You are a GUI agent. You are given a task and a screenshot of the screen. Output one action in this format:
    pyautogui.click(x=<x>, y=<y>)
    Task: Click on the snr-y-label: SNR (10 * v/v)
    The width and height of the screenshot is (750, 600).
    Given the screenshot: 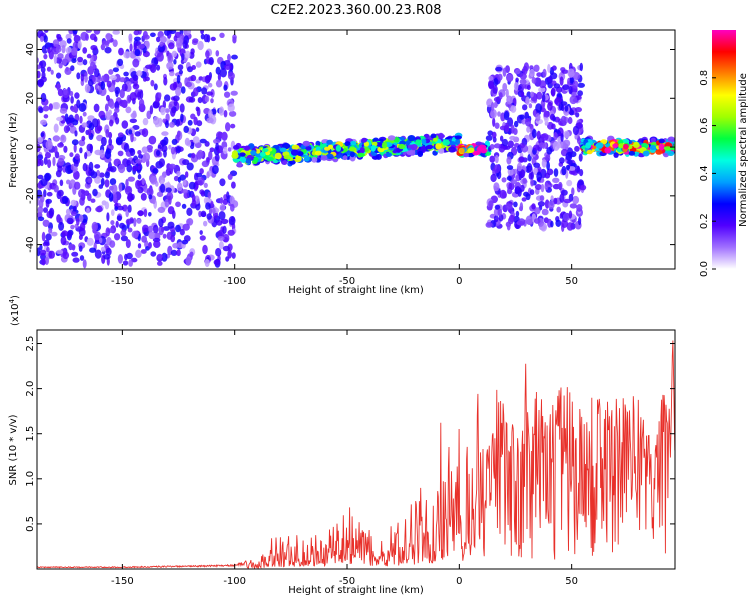 What is the action you would take?
    pyautogui.click(x=13, y=449)
    